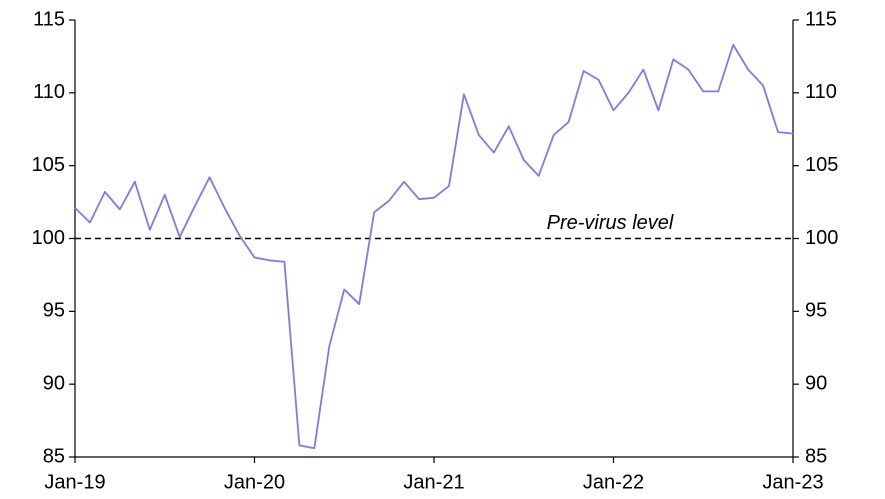  I want to click on y2-tick-label: 105, so click(821, 165).